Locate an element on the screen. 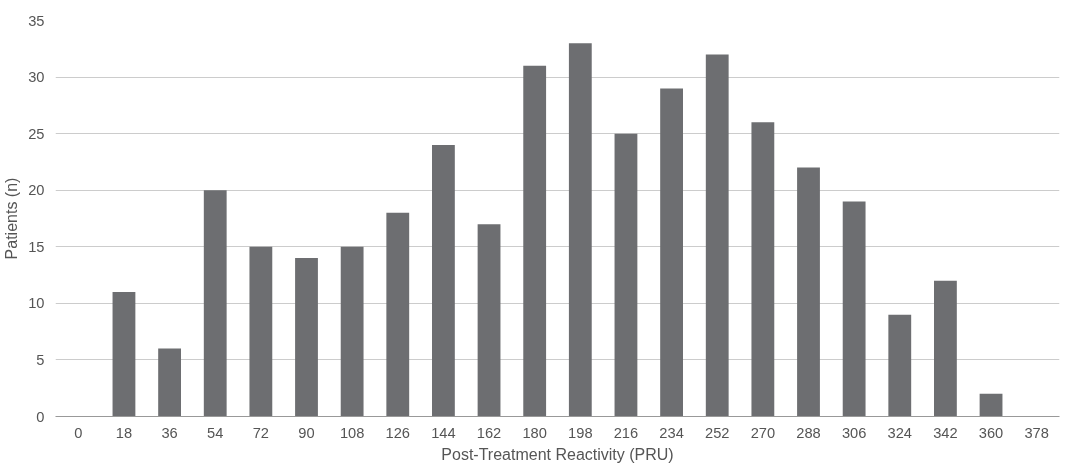  y-tick-label: 15 is located at coordinates (36, 246).